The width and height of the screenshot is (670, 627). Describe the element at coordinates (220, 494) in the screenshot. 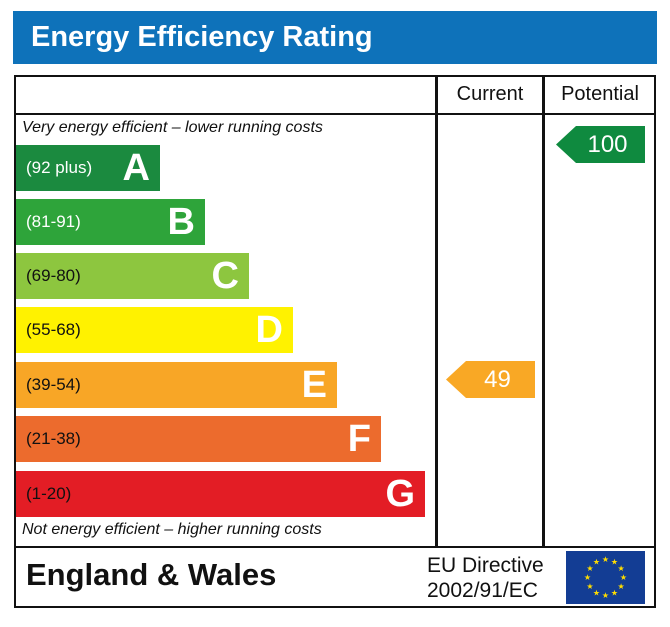

I see `band-g: (1-20) G` at that location.